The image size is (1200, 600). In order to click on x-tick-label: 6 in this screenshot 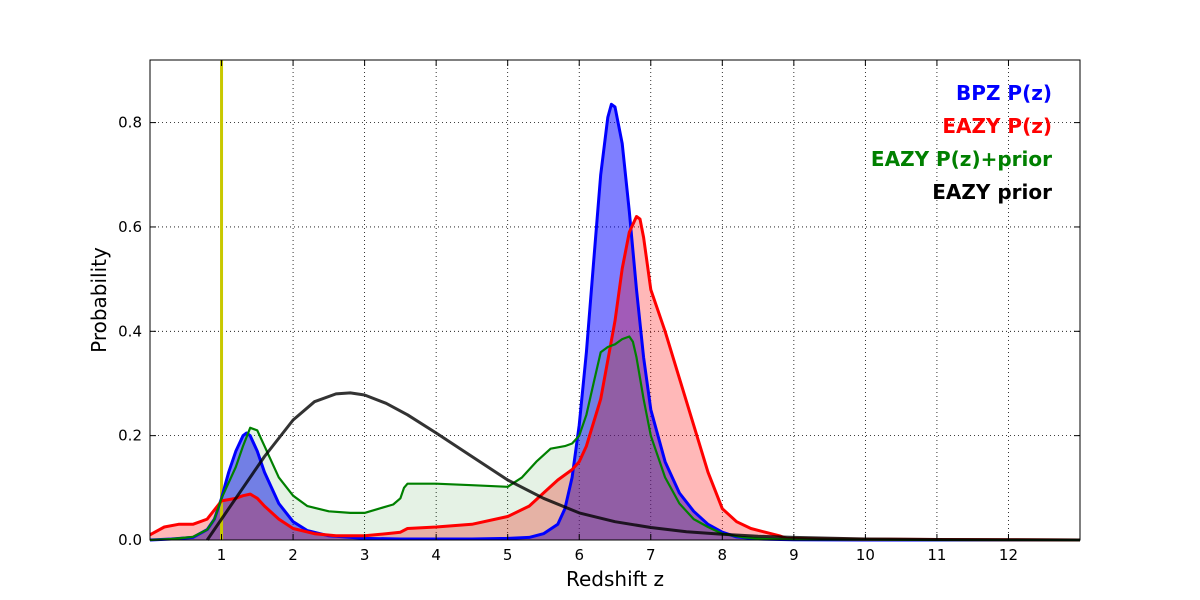, I will do `click(579, 555)`.